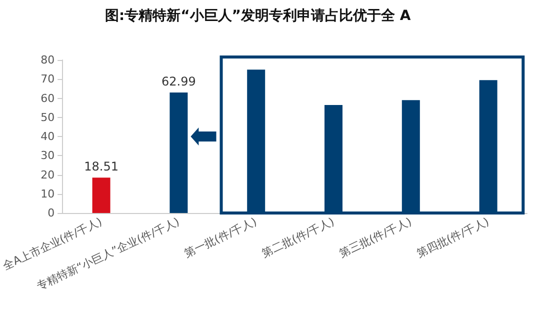 This screenshot has width=555, height=329. I want to click on y-tick-label: 20, so click(47, 175).